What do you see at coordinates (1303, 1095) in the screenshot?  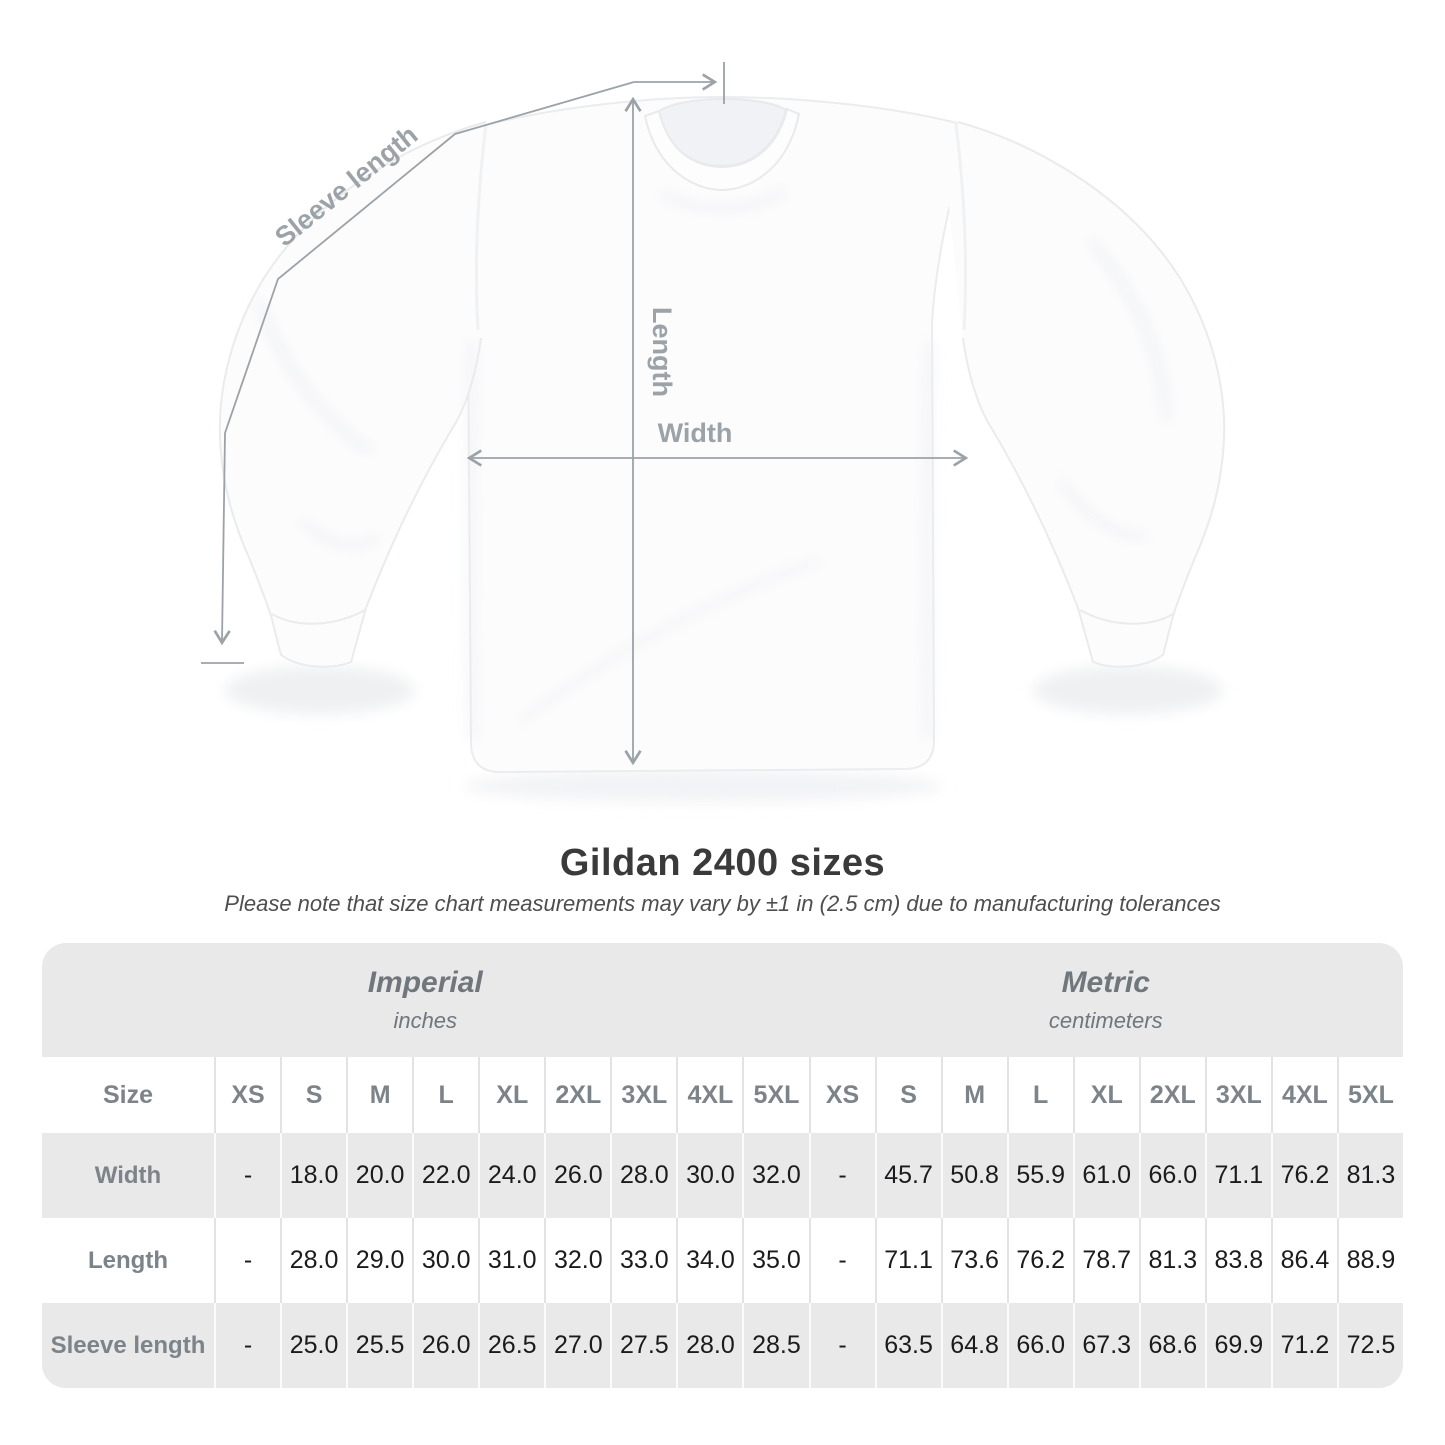 I see `metric-size-header: 4XL` at bounding box center [1303, 1095].